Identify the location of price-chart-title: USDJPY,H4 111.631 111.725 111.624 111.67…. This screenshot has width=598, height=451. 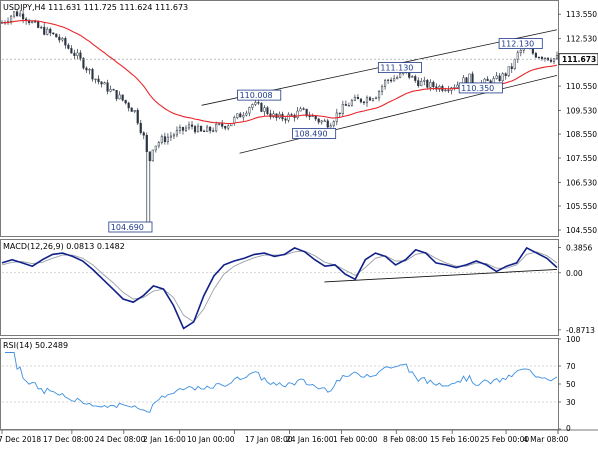
(95, 7).